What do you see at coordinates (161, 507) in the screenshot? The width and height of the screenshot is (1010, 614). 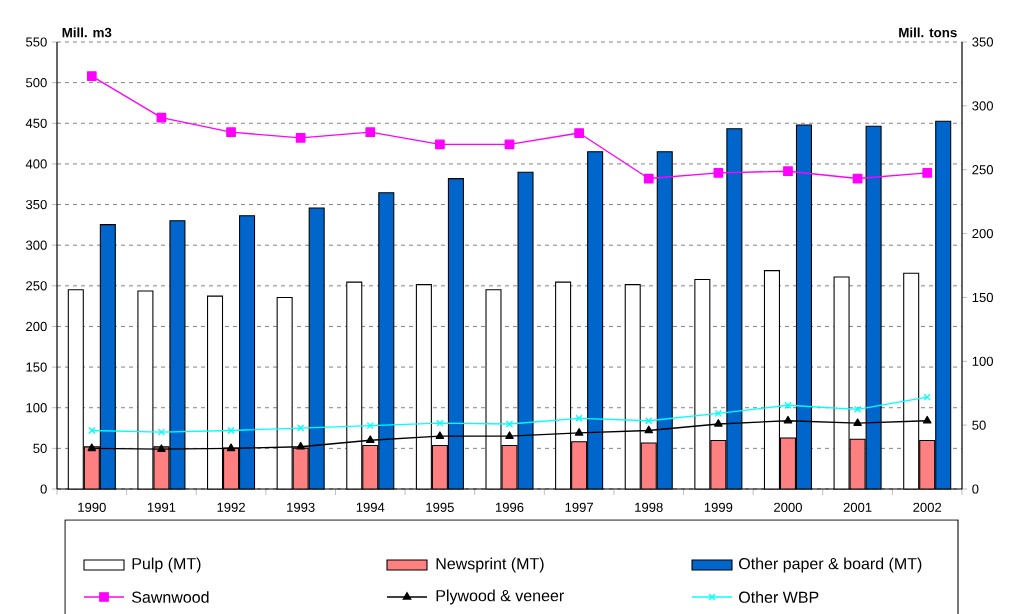 I see `x-tick-label: 1991` at bounding box center [161, 507].